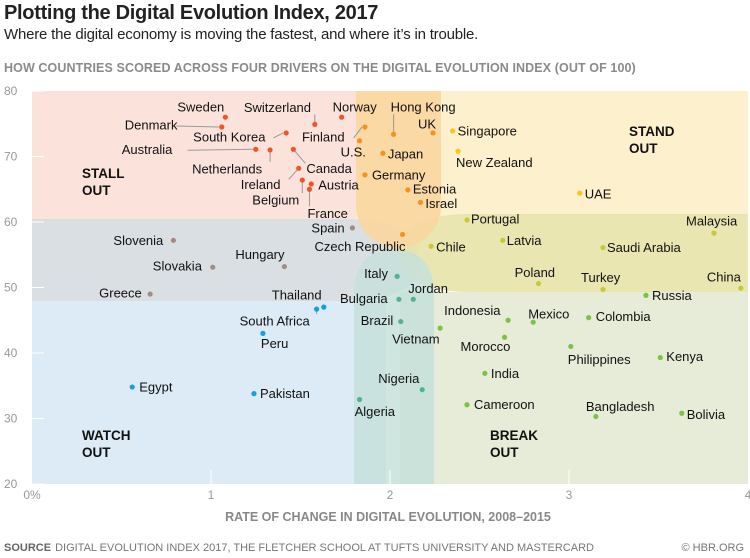  What do you see at coordinates (524, 240) in the screenshot?
I see `point-label: Latvia` at bounding box center [524, 240].